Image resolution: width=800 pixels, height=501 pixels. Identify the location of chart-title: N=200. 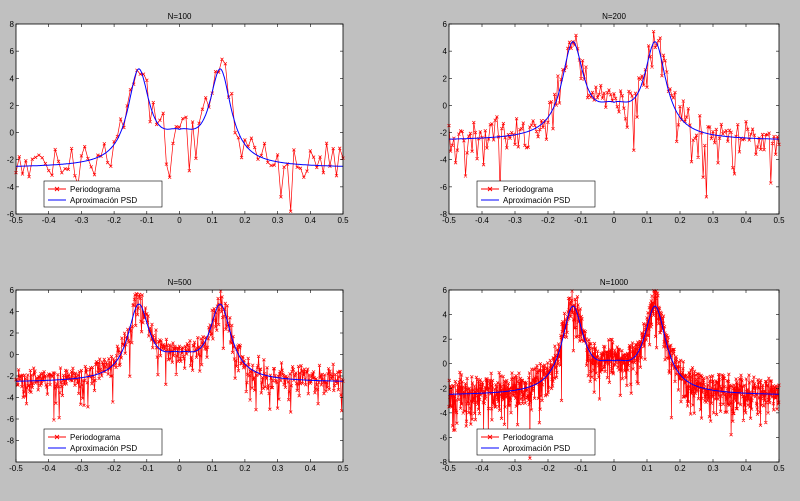
(614, 16).